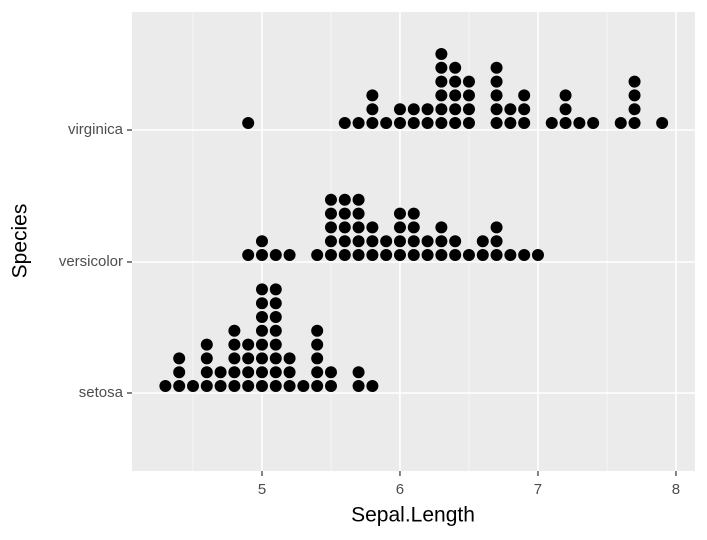  What do you see at coordinates (676, 489) in the screenshot?
I see `x-tick-label: 8` at bounding box center [676, 489].